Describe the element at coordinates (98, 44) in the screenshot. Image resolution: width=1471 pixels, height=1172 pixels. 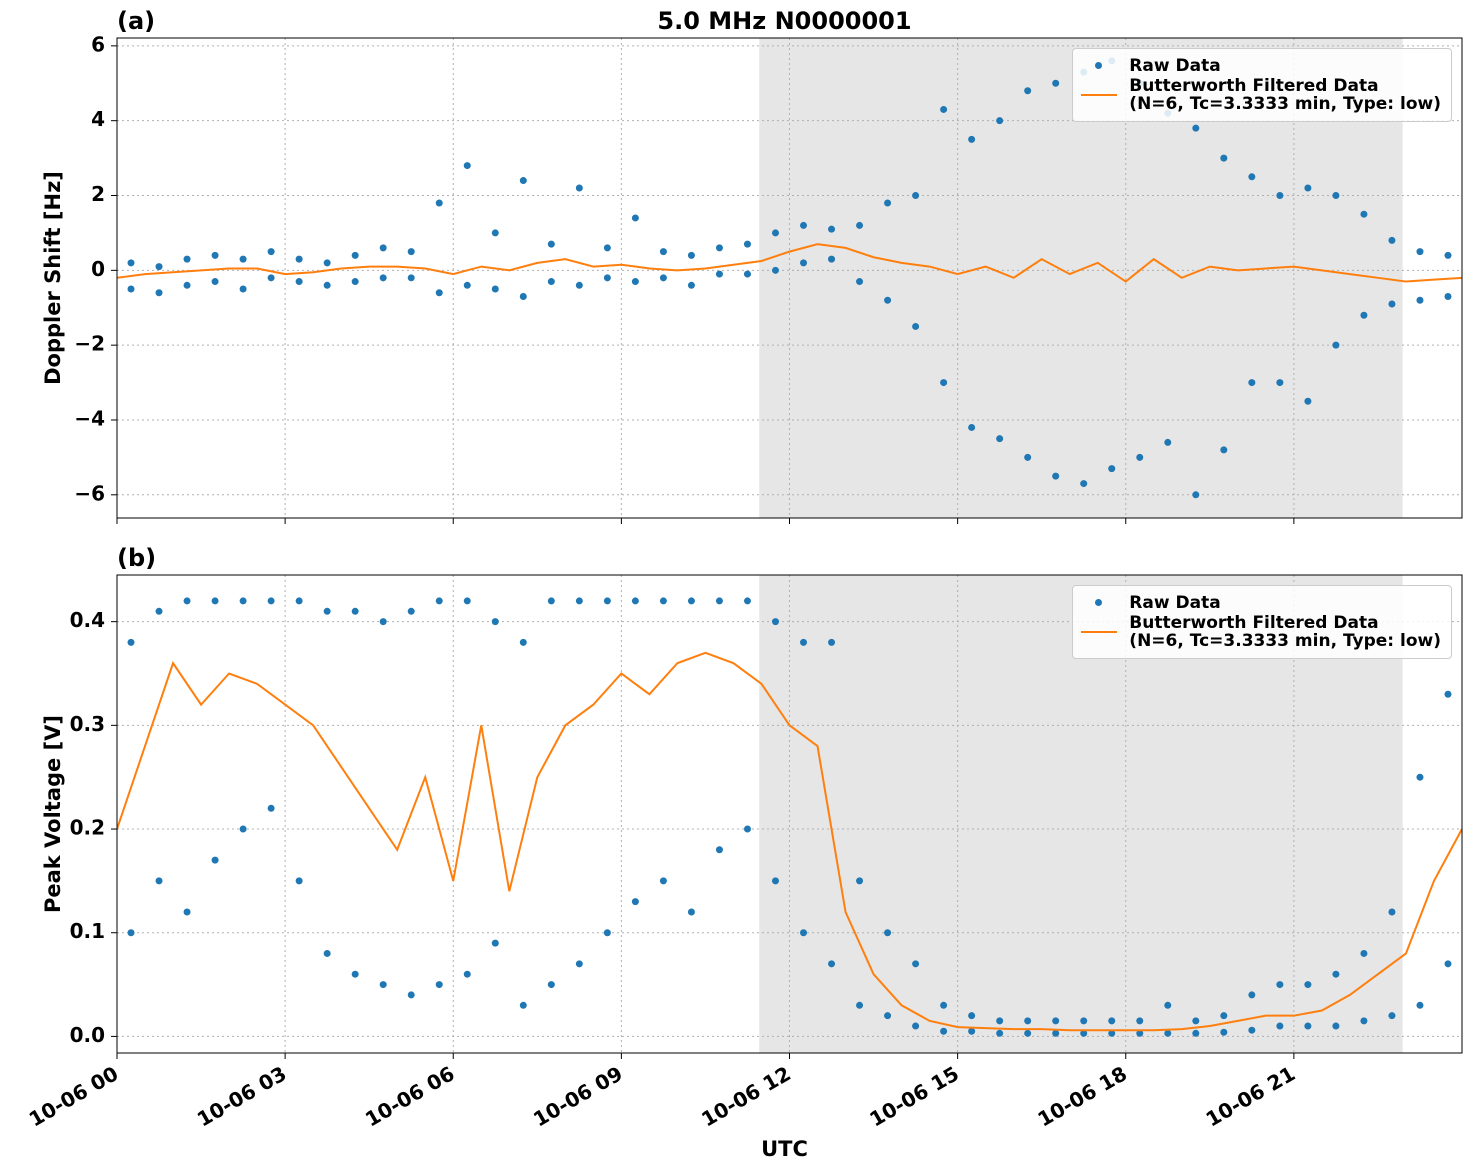
I see `y-tick-label: 6` at that location.